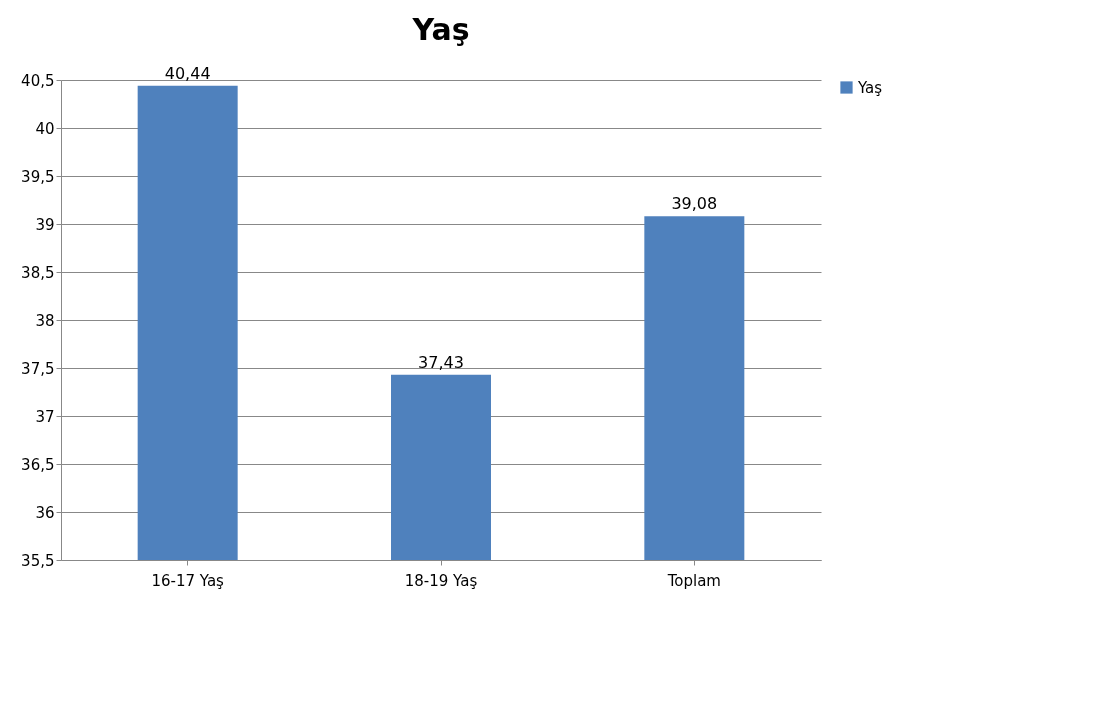 This screenshot has width=1097, height=715. What do you see at coordinates (45, 320) in the screenshot?
I see `y-tick-label: 38` at bounding box center [45, 320].